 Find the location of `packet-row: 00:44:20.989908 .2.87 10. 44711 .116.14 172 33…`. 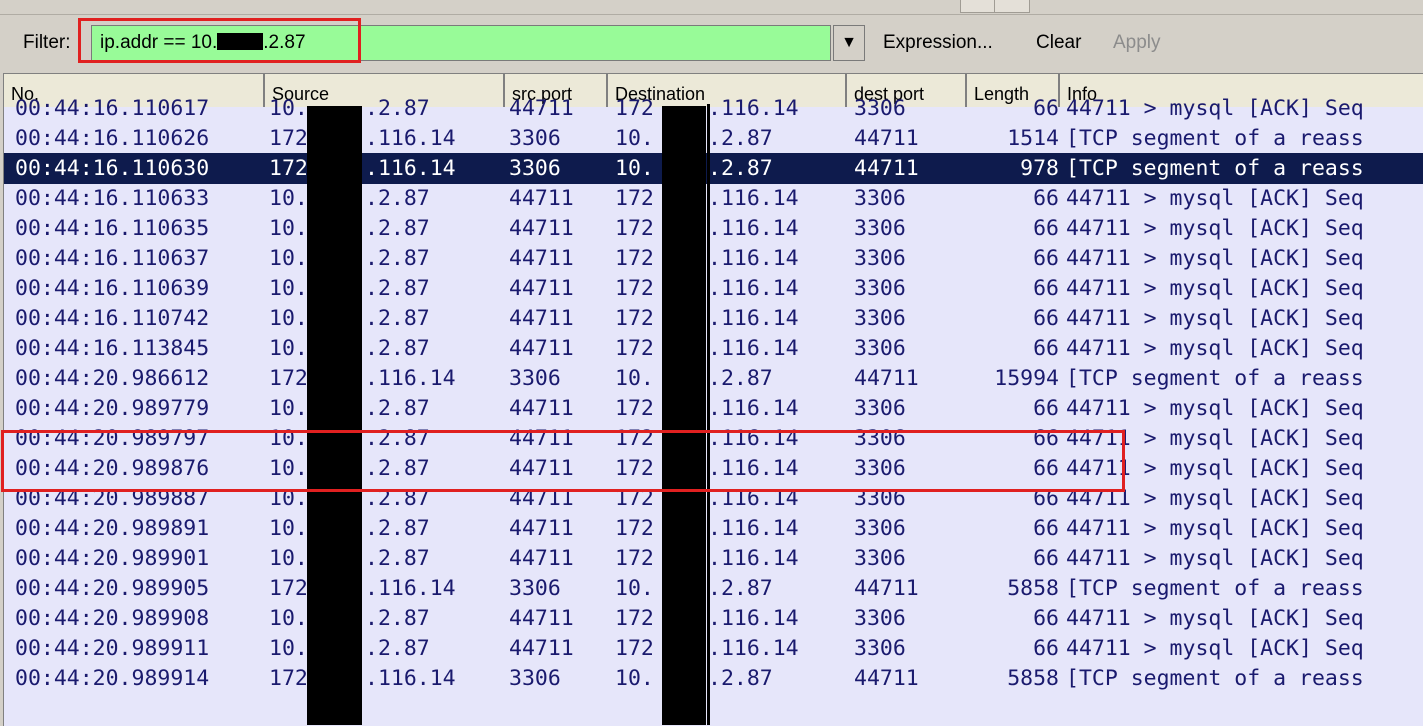

packet-row: 00:44:20.989908 .2.87 10. 44711 .116.14 172 33… is located at coordinates (713, 618).